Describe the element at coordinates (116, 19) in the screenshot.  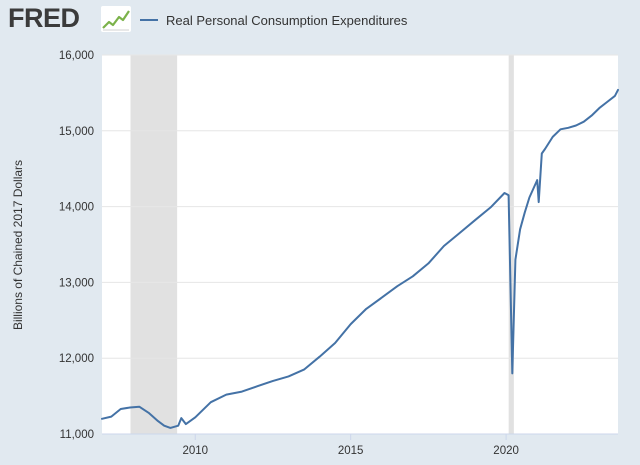
I see `fred-graph-icon` at that location.